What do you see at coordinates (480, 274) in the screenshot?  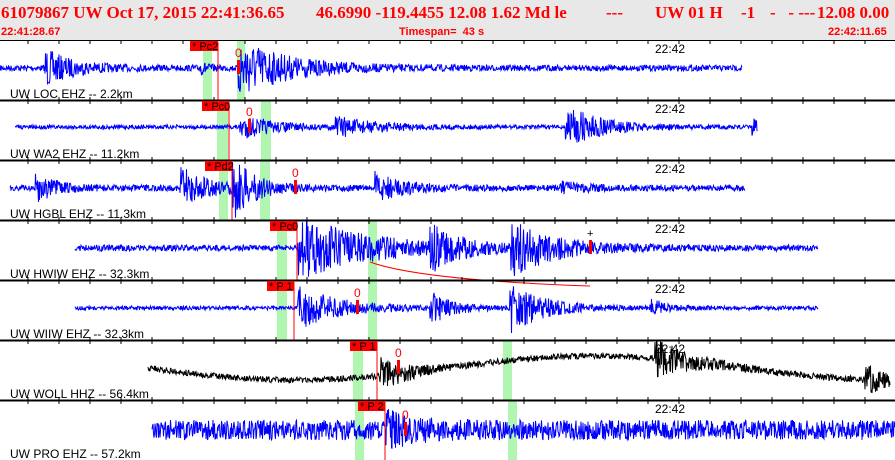 I see `amplitude-curve` at bounding box center [480, 274].